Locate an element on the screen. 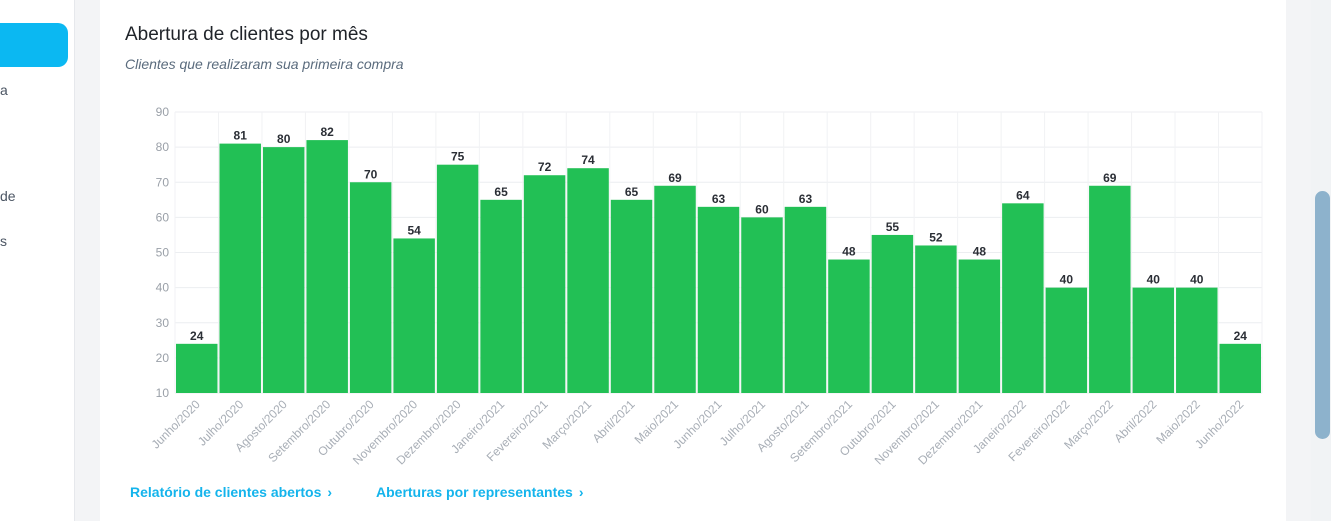 The image size is (1331, 521). x-tick-label: Abril/2022 is located at coordinates (1135, 421).